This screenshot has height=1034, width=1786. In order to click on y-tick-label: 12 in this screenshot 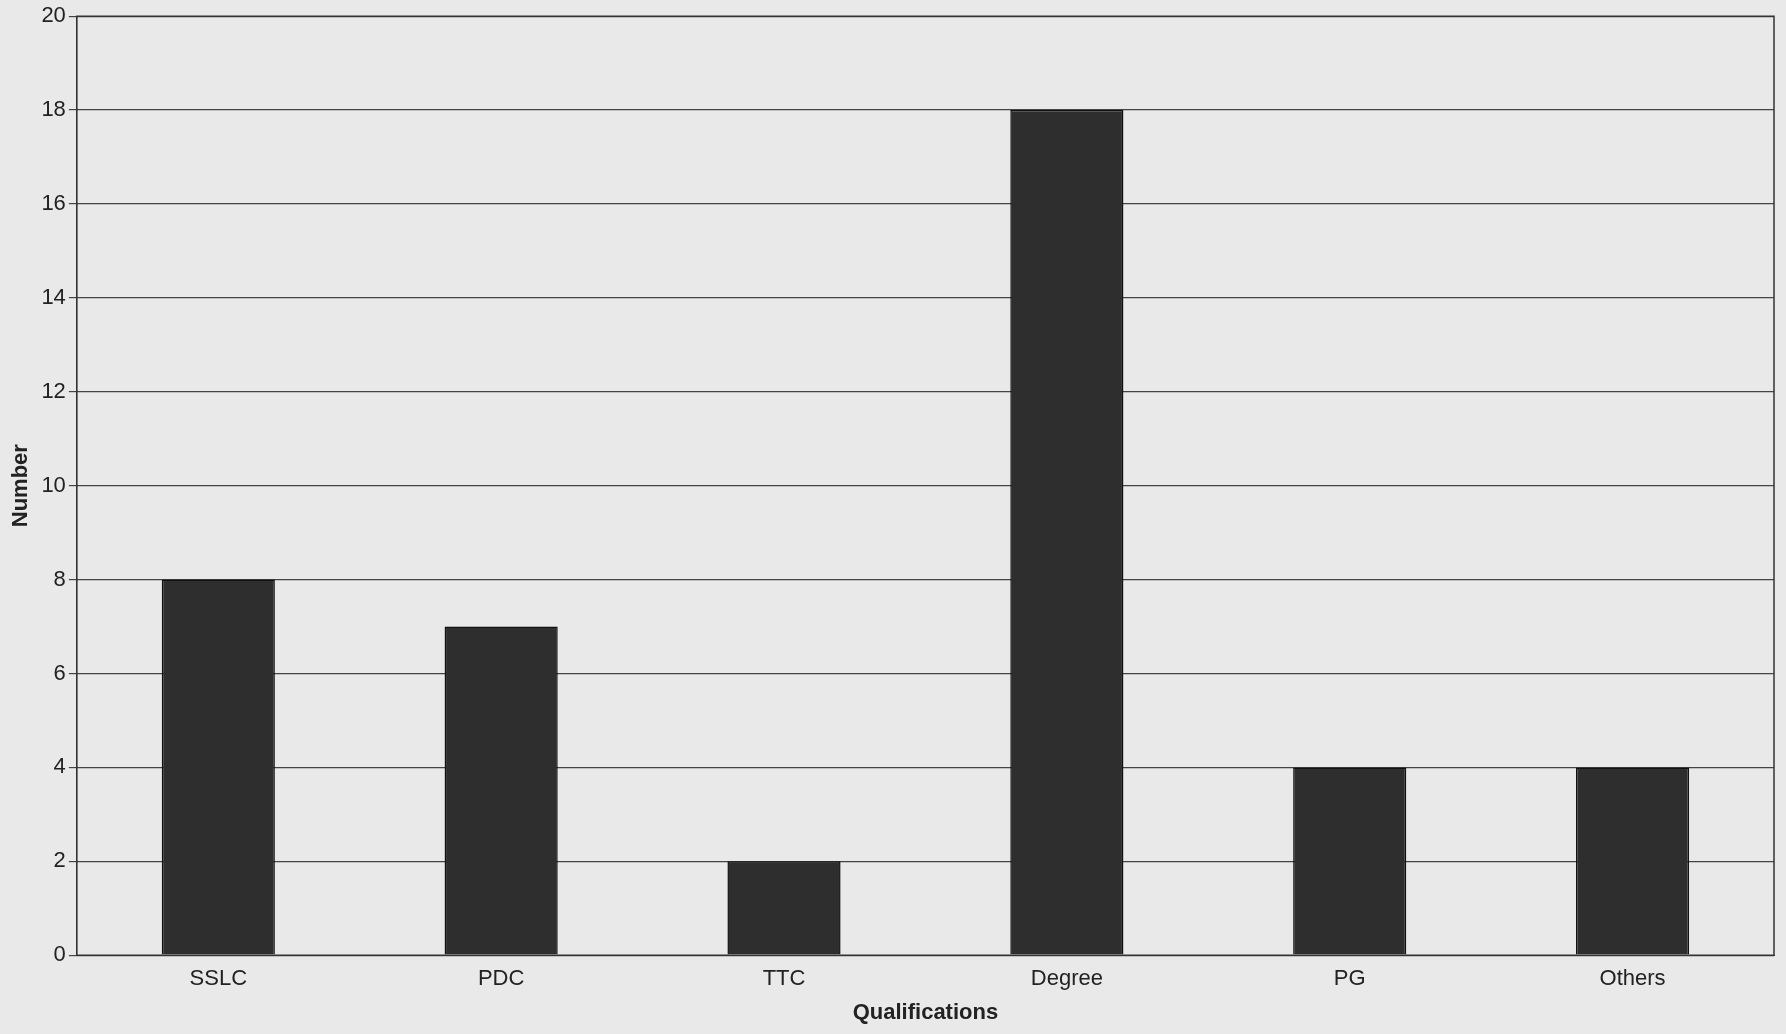, I will do `click(53, 390)`.